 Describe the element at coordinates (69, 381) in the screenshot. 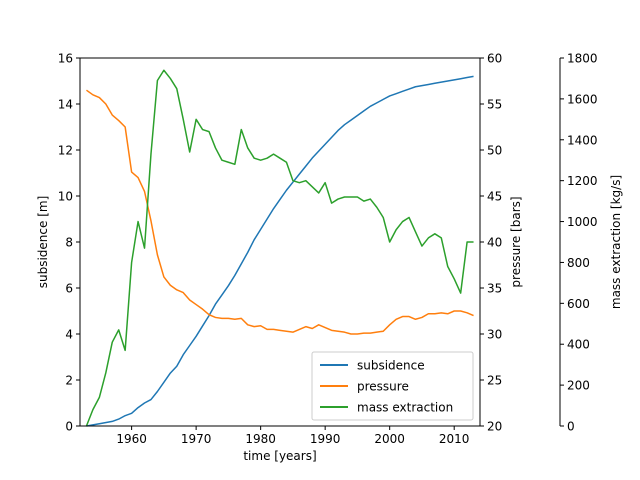

I see `subsidence-tick-label: 2` at that location.